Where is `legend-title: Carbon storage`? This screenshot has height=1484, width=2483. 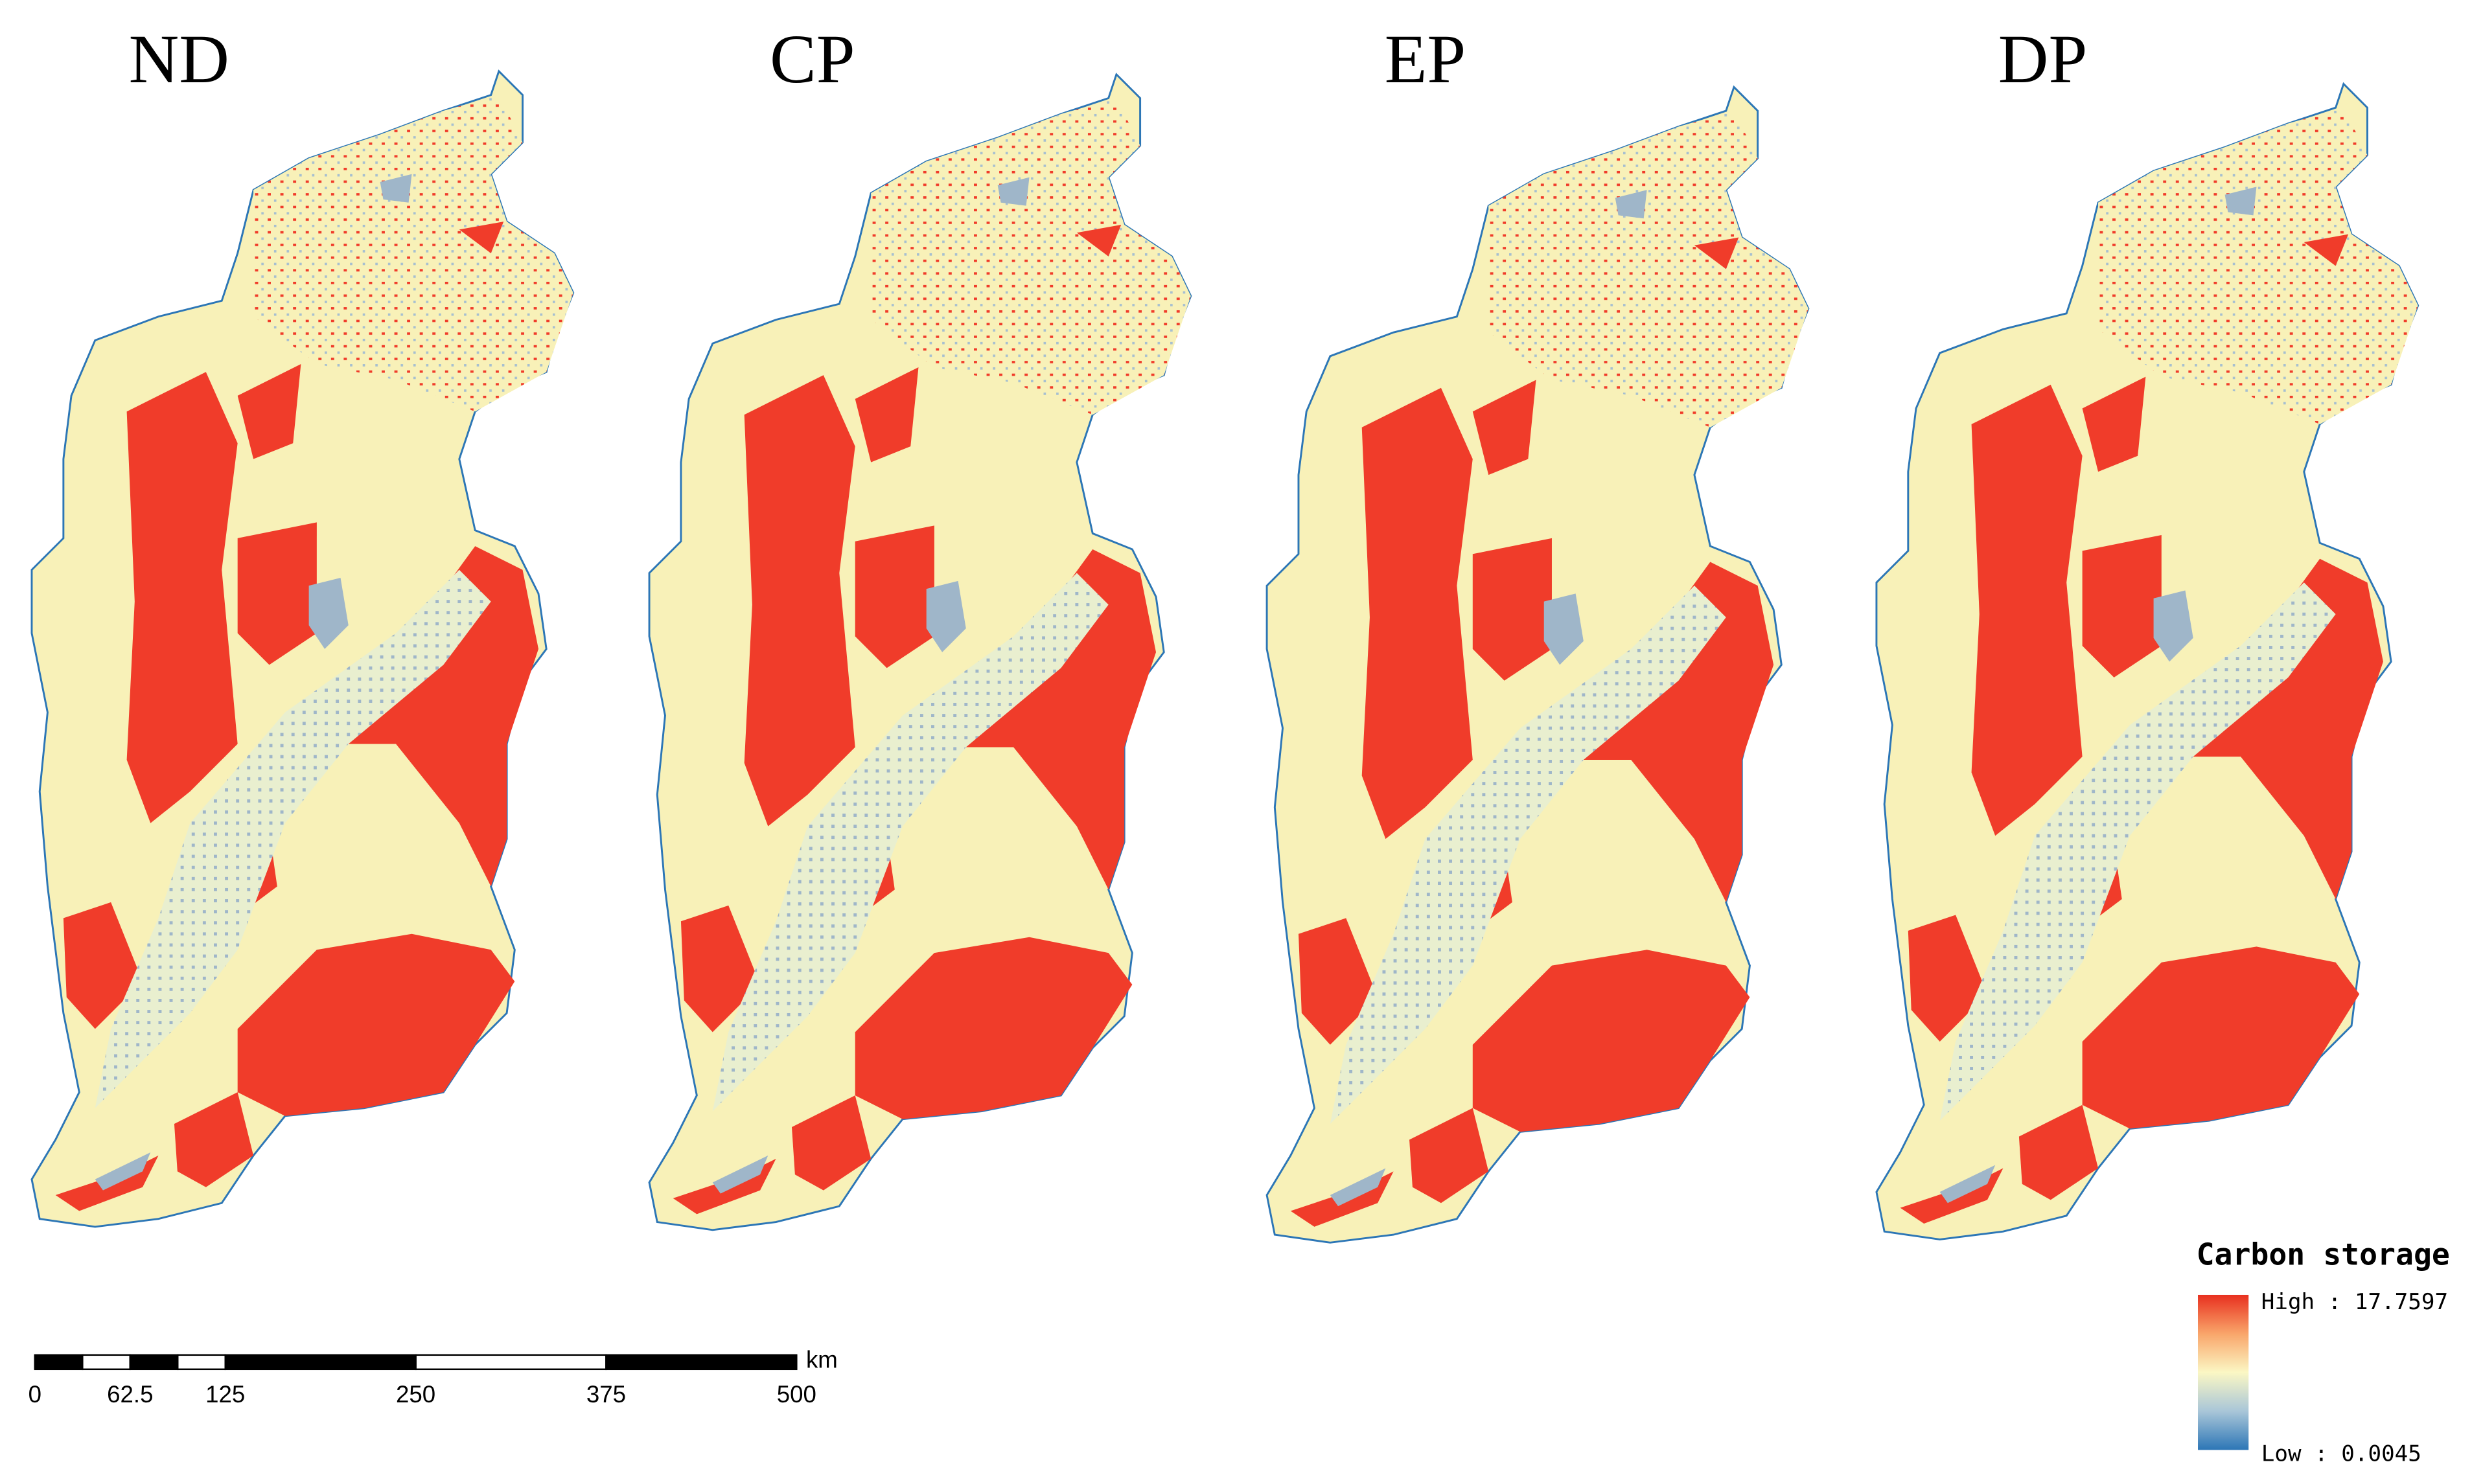
legend-title: Carbon storage is located at coordinates (2323, 1254).